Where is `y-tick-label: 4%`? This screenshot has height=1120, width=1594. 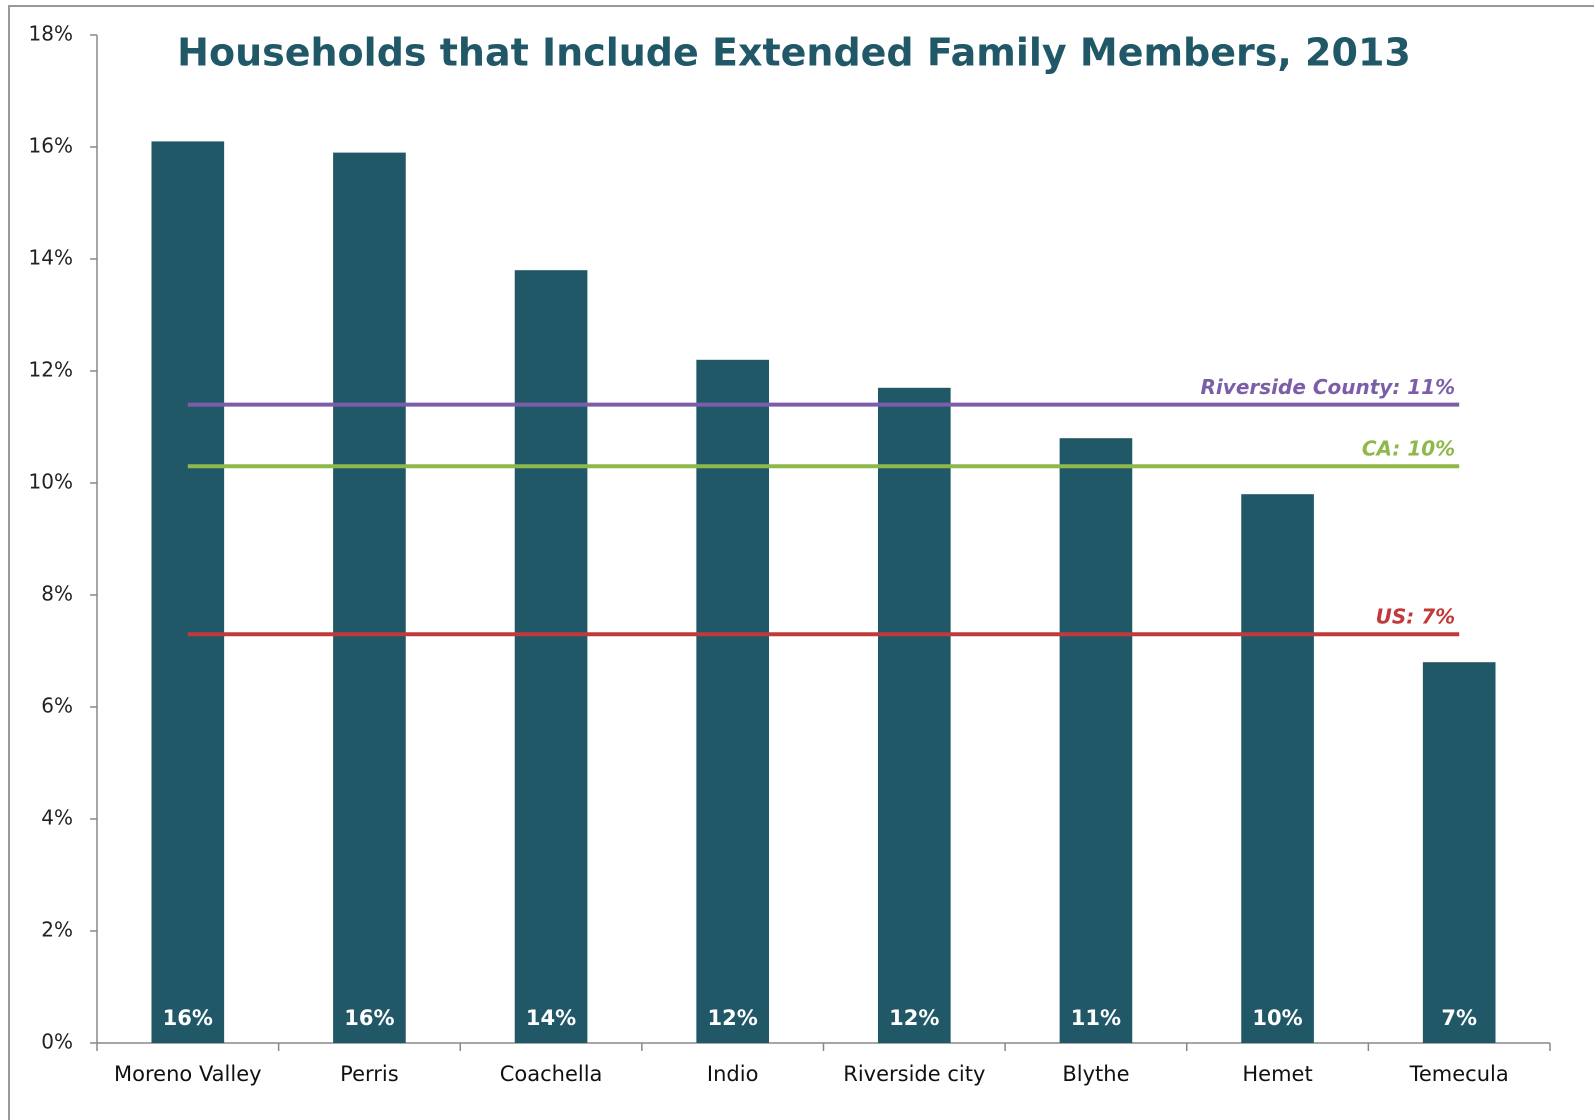 y-tick-label: 4% is located at coordinates (57, 818).